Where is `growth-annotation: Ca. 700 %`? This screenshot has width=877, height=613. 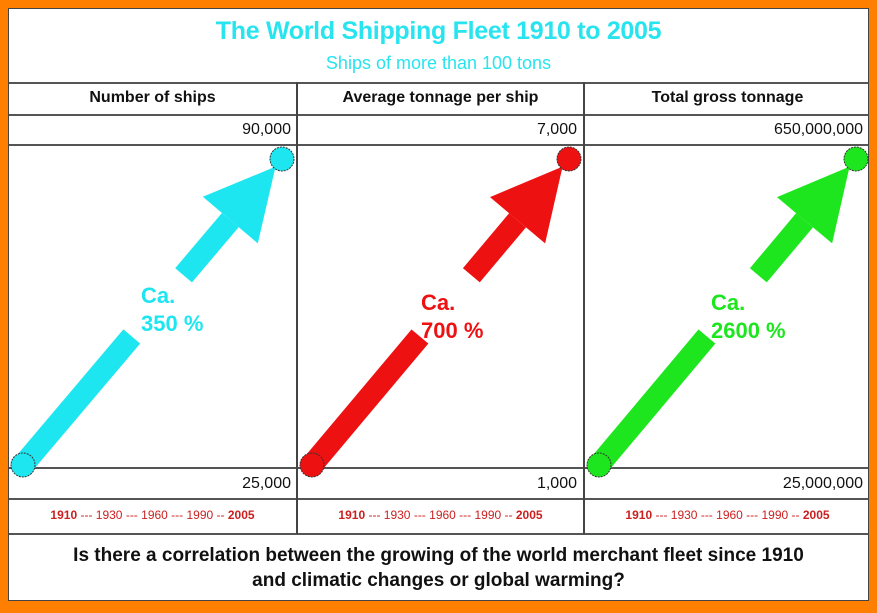
growth-annotation: Ca. 700 % is located at coordinates (452, 316).